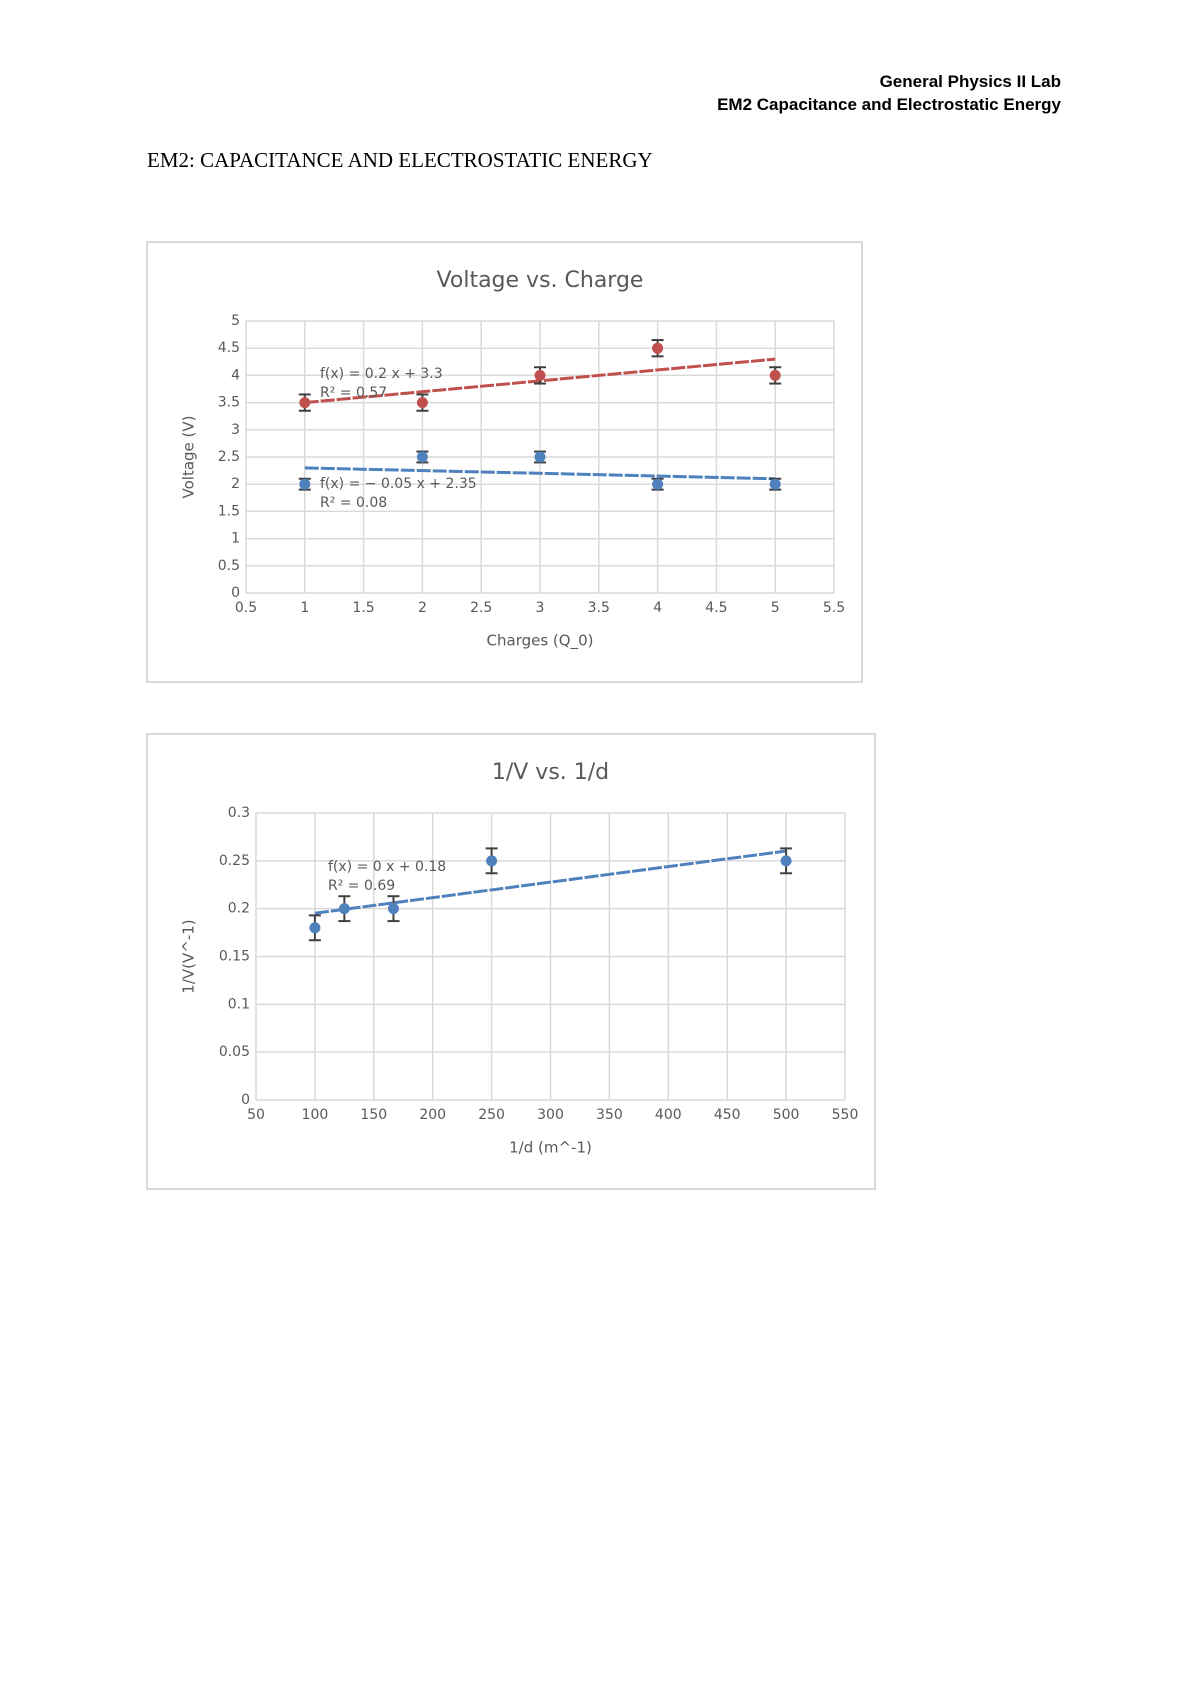 This screenshot has width=1200, height=1698. What do you see at coordinates (256, 1115) in the screenshot?
I see `x-tick-label: 50` at bounding box center [256, 1115].